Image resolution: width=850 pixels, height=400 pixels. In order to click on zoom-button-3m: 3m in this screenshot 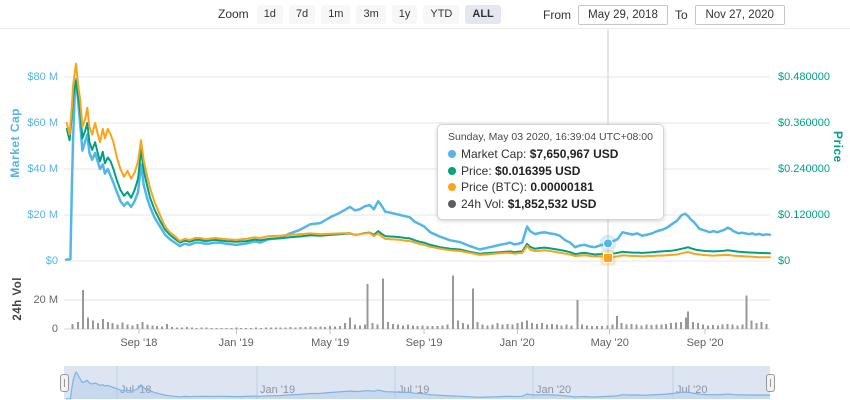, I will do `click(371, 14)`.